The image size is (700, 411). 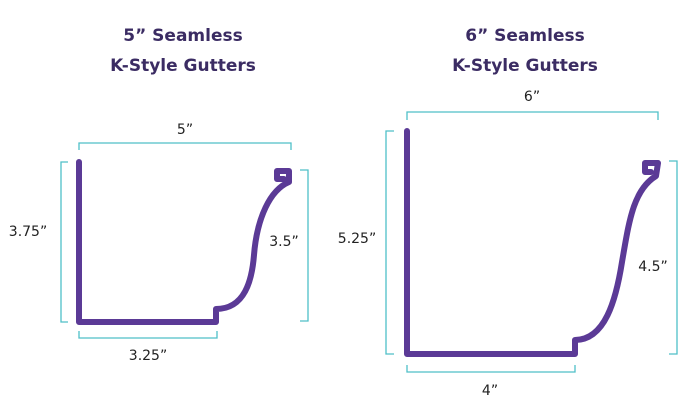 I want to click on gutter-6in-back-height-label: 5.25”, so click(x=357, y=239).